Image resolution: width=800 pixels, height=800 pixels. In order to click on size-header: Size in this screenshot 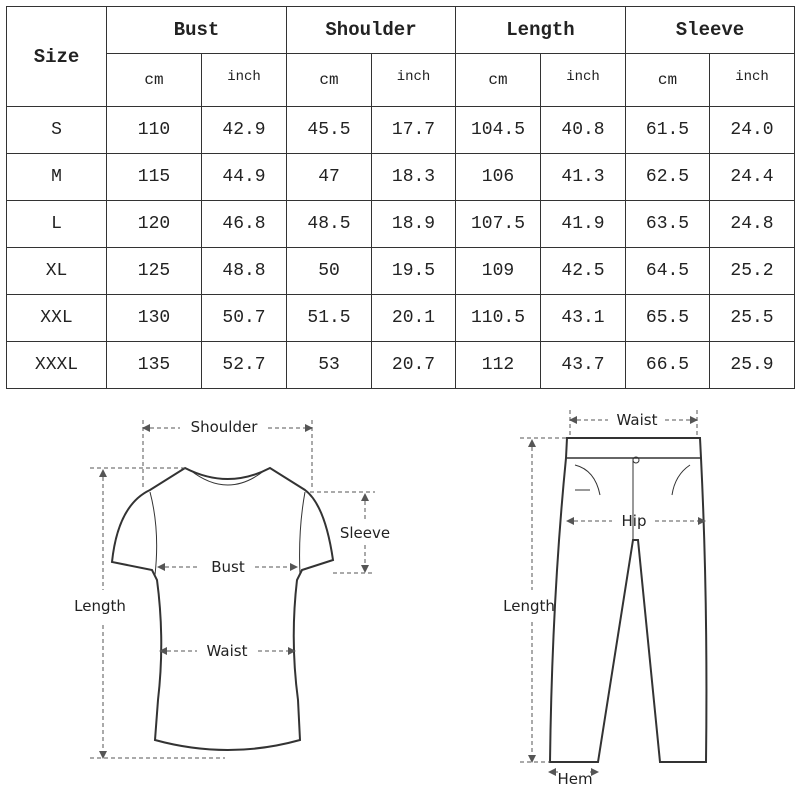, I will do `click(56, 56)`.